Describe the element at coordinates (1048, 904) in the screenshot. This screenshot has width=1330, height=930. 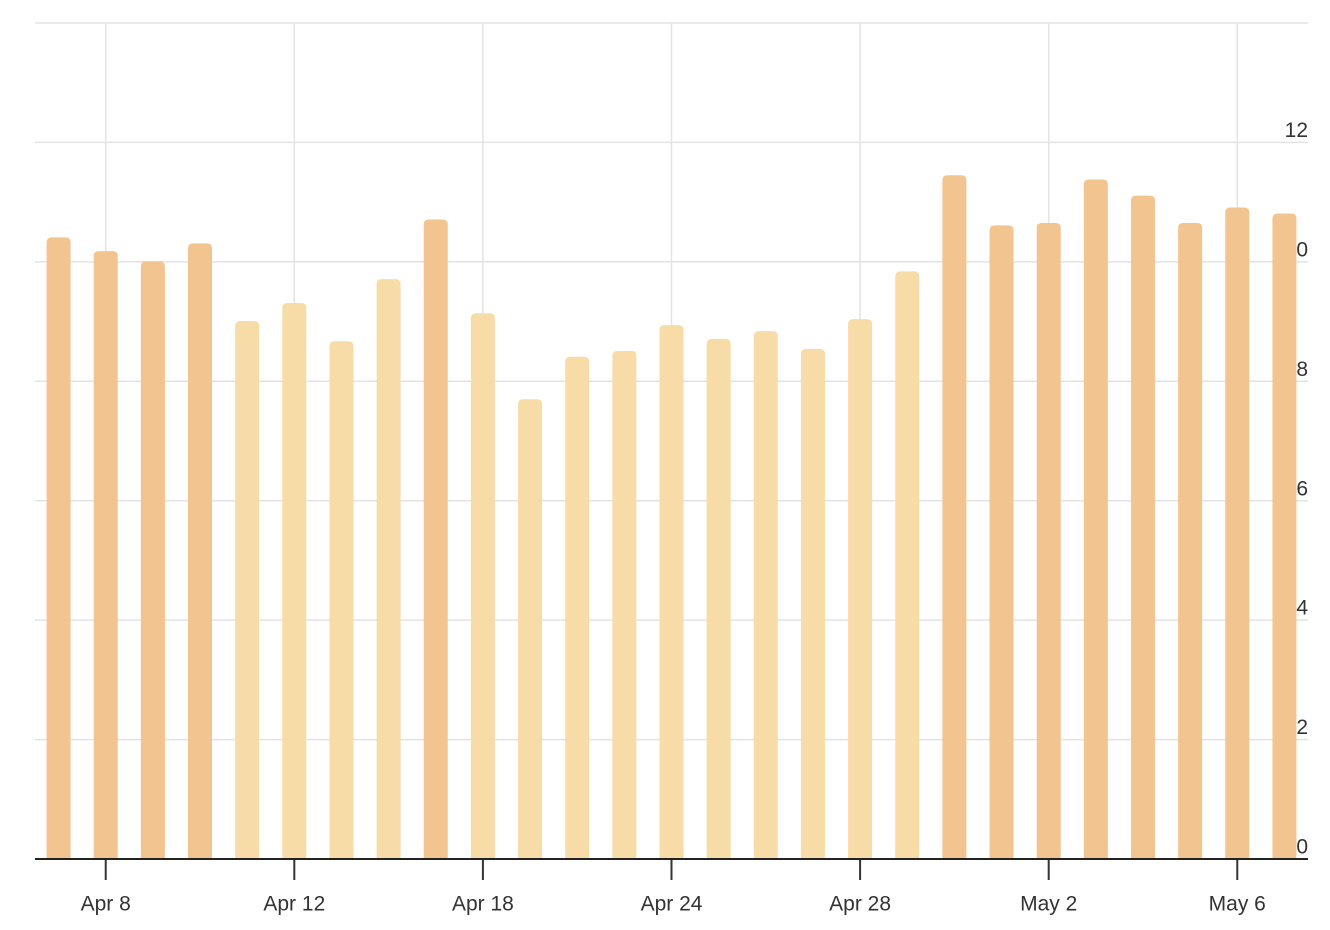
I see `x-tick-label: May 2` at that location.